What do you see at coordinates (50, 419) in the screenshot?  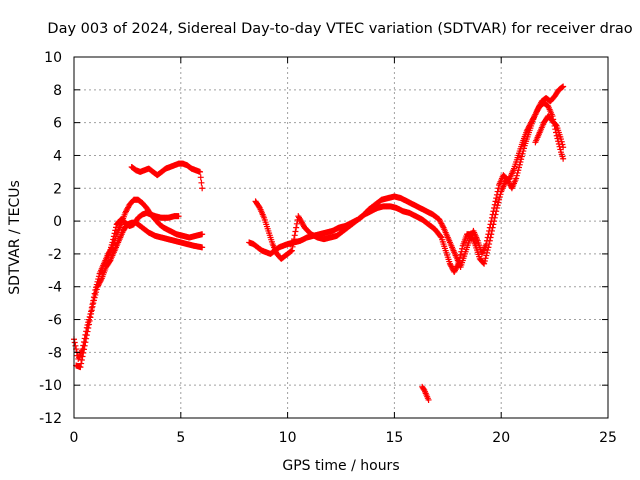 I see `y-tick-label: -12` at bounding box center [50, 419].